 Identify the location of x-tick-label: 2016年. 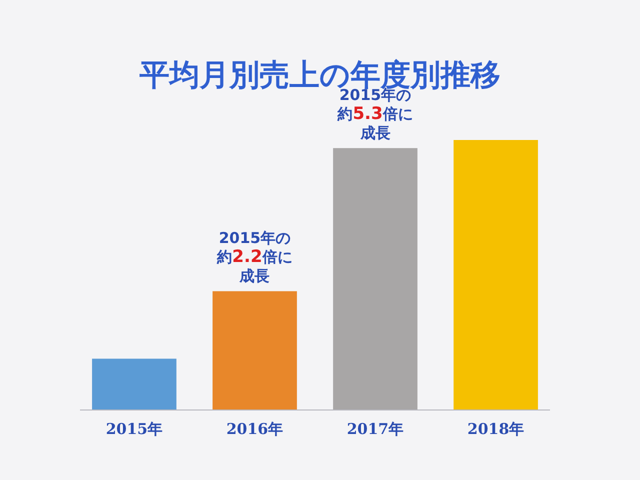
(255, 429).